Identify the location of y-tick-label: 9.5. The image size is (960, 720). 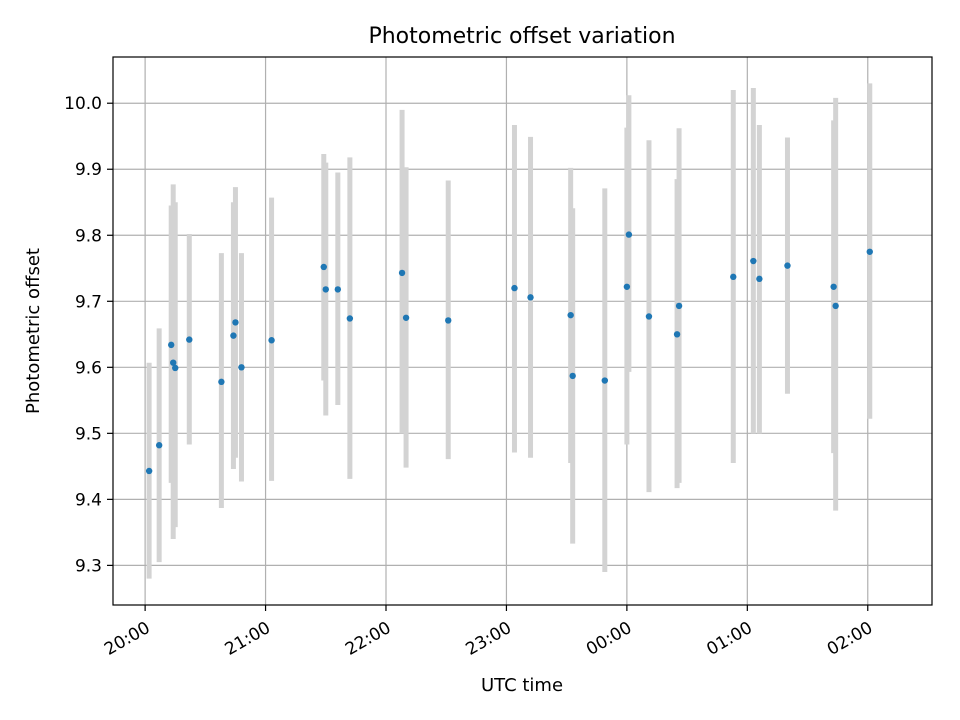
(88, 434).